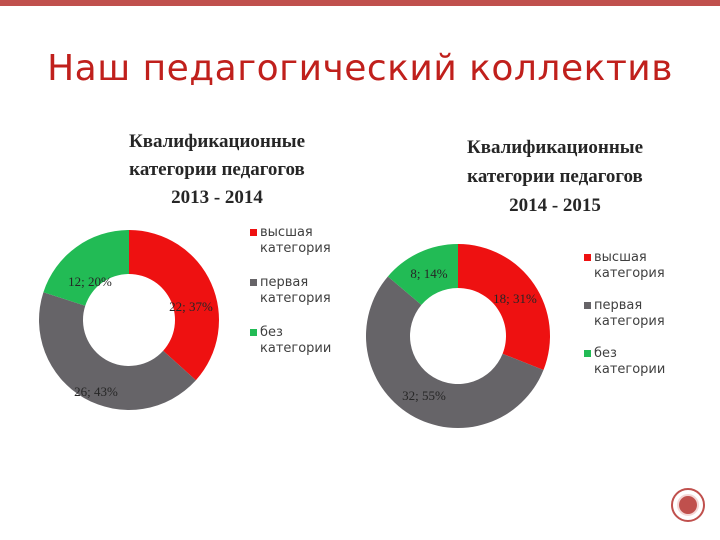 The height and width of the screenshot is (540, 720). What do you see at coordinates (191, 306) in the screenshot?
I see `data-label-highest: 22; 37%` at bounding box center [191, 306].